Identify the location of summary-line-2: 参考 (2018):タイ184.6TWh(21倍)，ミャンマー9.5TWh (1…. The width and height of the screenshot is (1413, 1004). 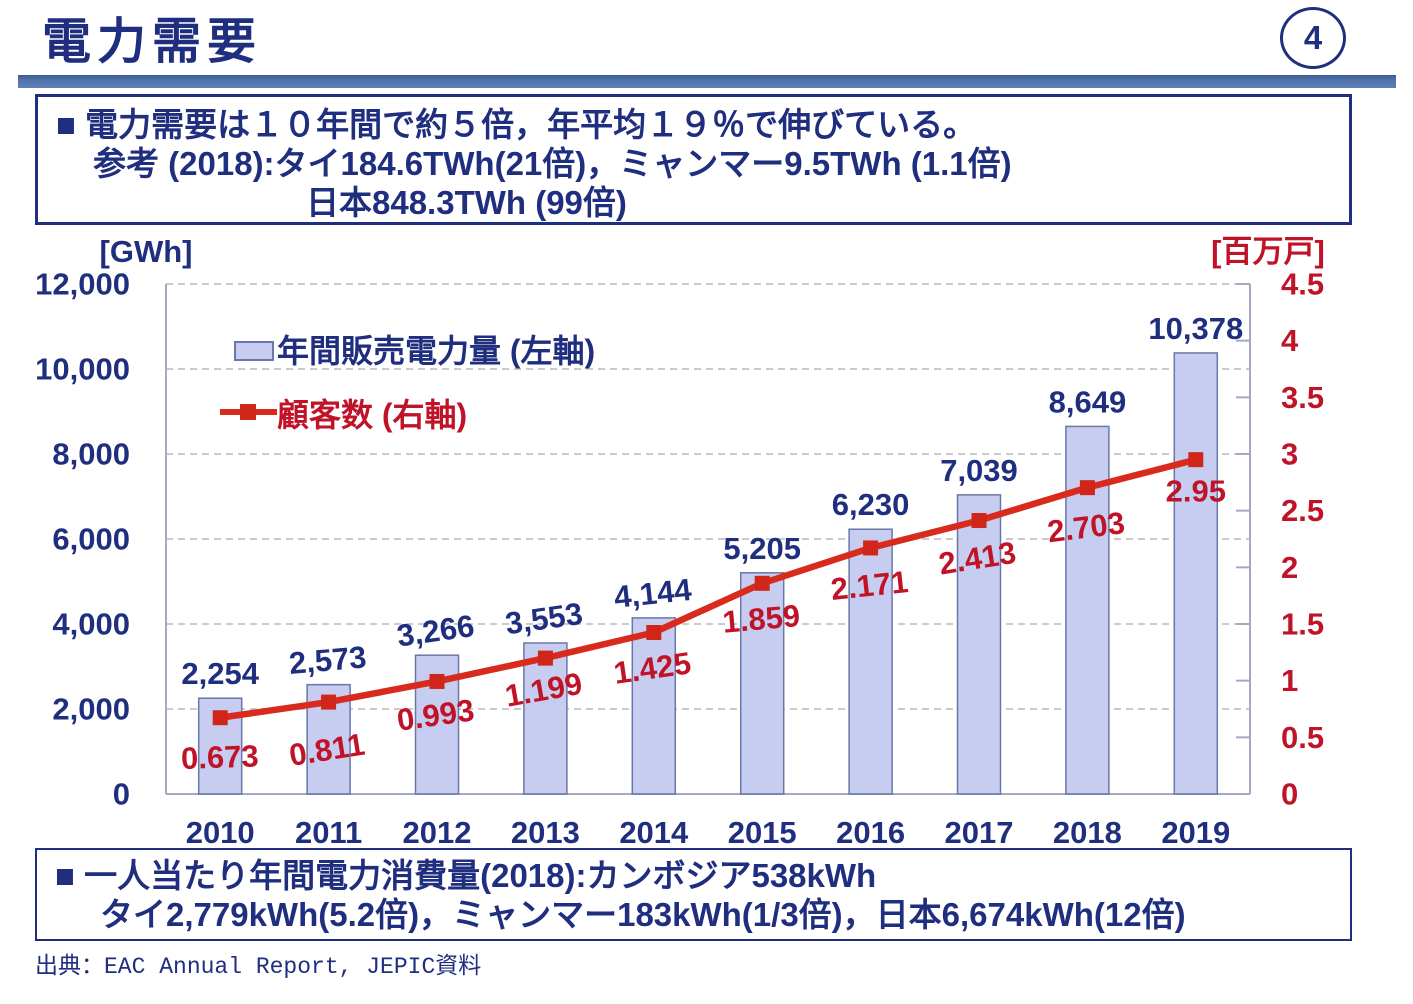
(552, 163).